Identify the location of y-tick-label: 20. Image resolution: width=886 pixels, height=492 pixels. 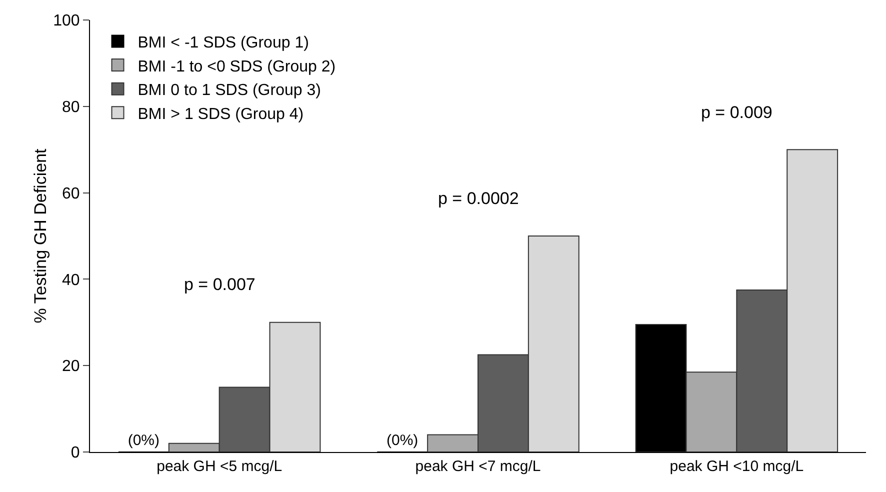
(71, 367).